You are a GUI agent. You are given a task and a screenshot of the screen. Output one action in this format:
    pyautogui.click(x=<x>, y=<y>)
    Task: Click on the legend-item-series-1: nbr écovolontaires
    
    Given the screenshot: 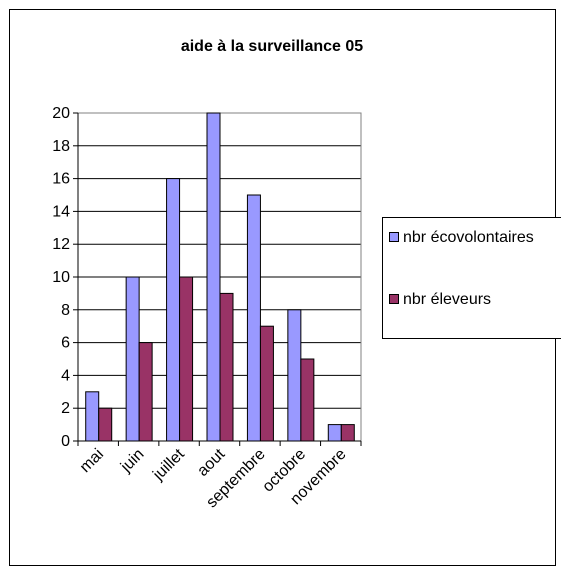 What is the action you would take?
    pyautogui.click(x=473, y=238)
    